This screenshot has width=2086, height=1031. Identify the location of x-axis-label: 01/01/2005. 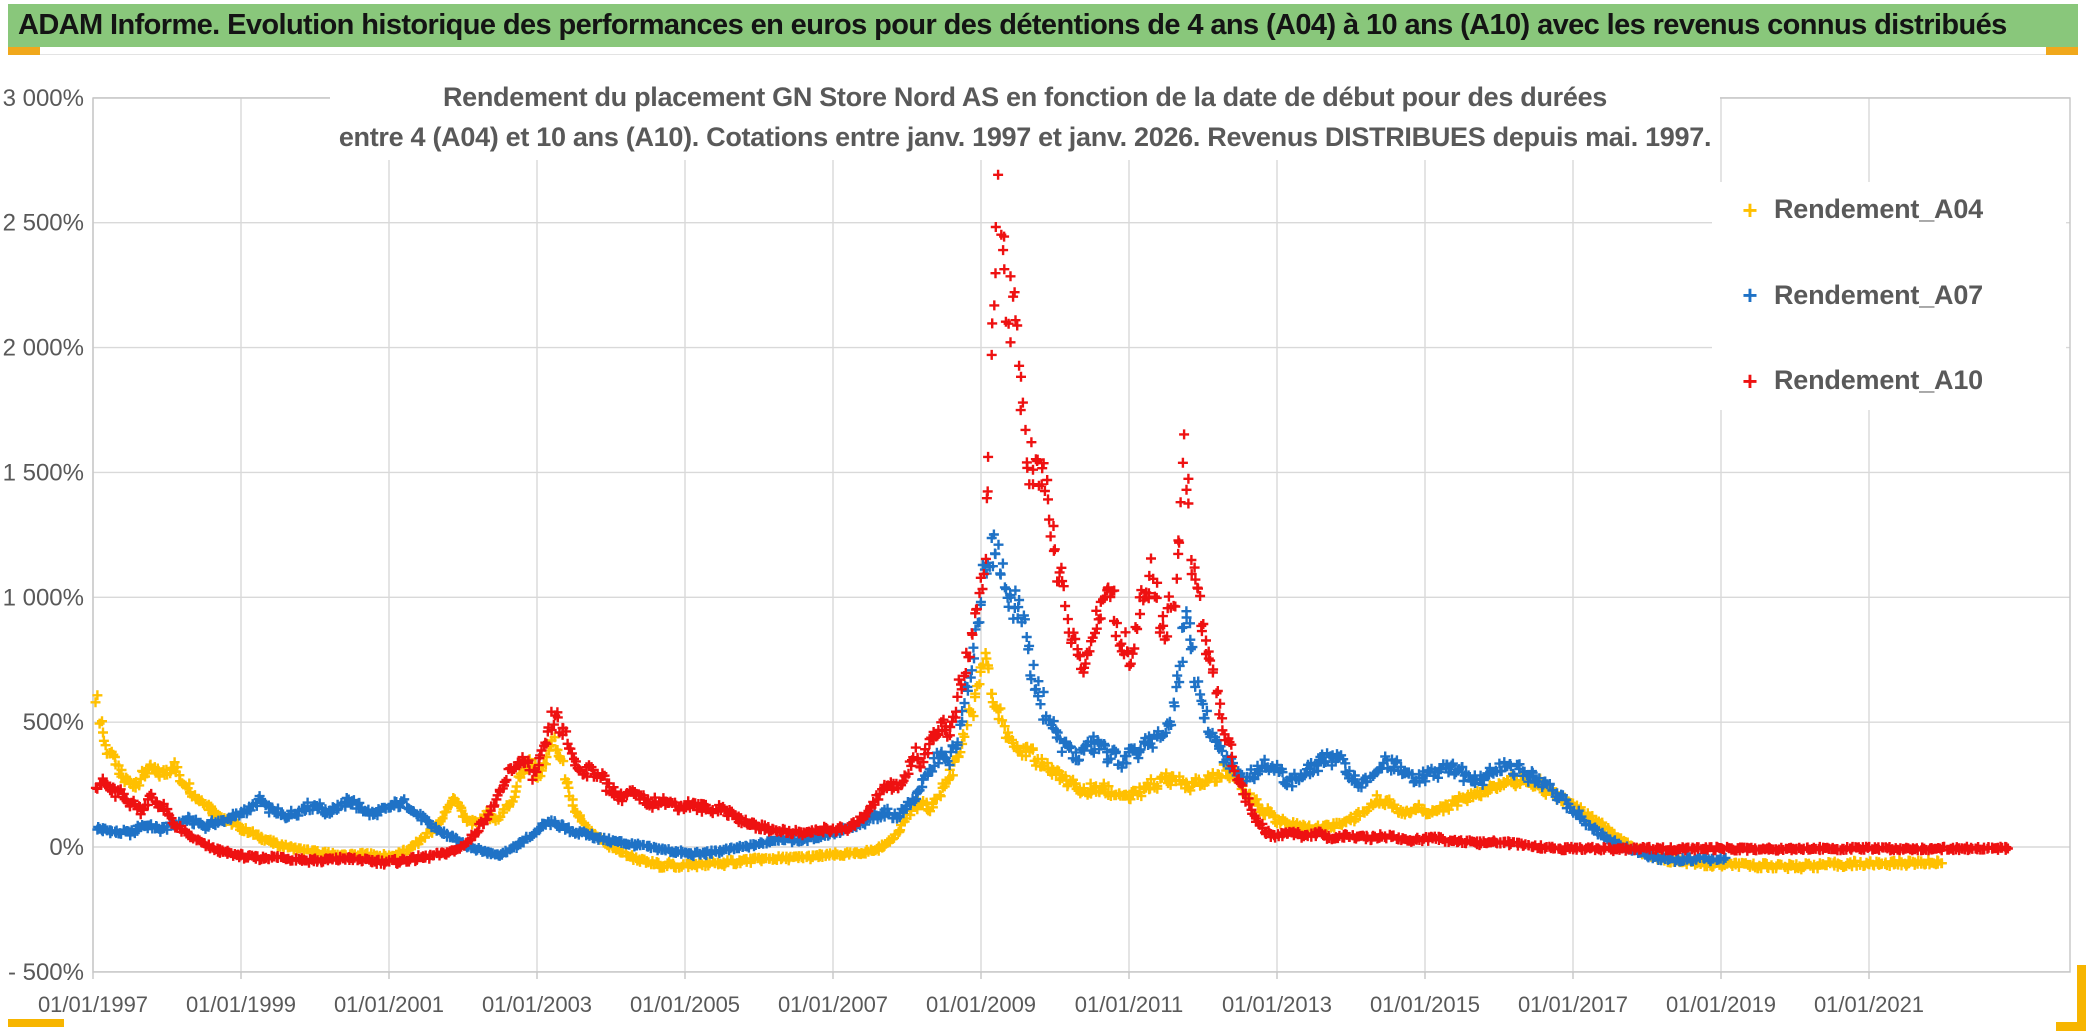
(685, 1004).